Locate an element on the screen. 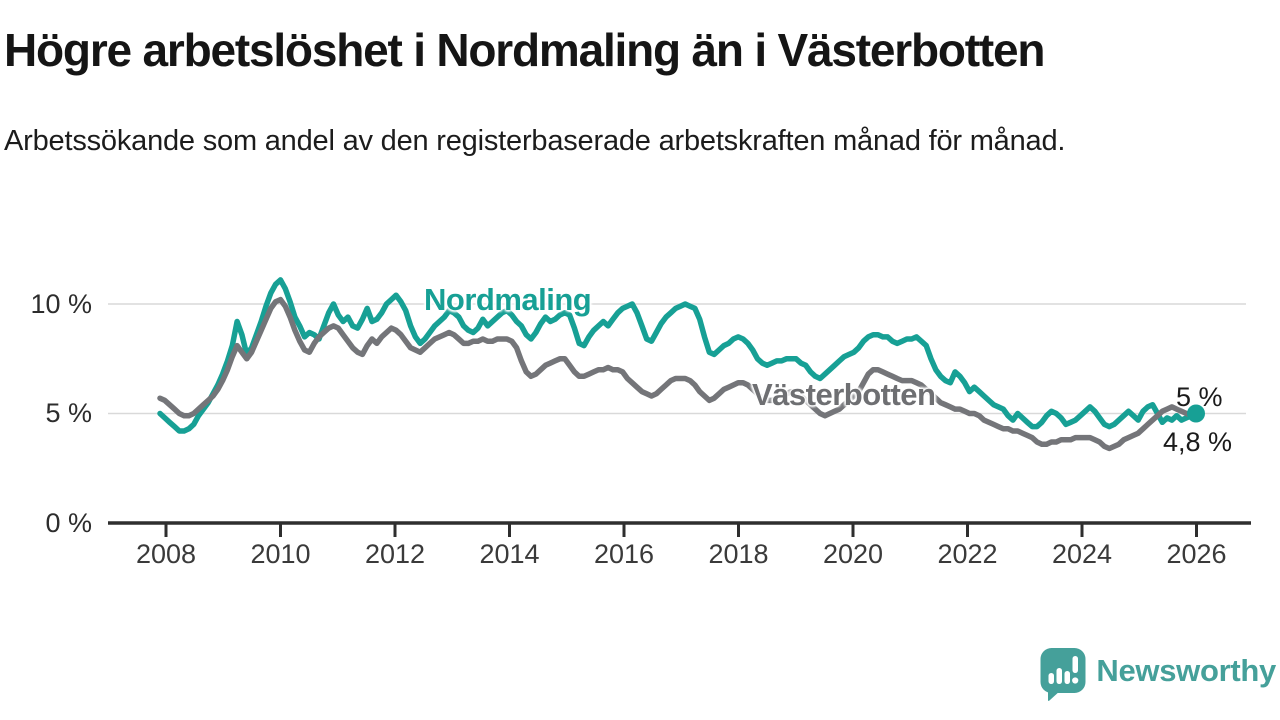  y-tick-label-10: 10 % is located at coordinates (61, 304).